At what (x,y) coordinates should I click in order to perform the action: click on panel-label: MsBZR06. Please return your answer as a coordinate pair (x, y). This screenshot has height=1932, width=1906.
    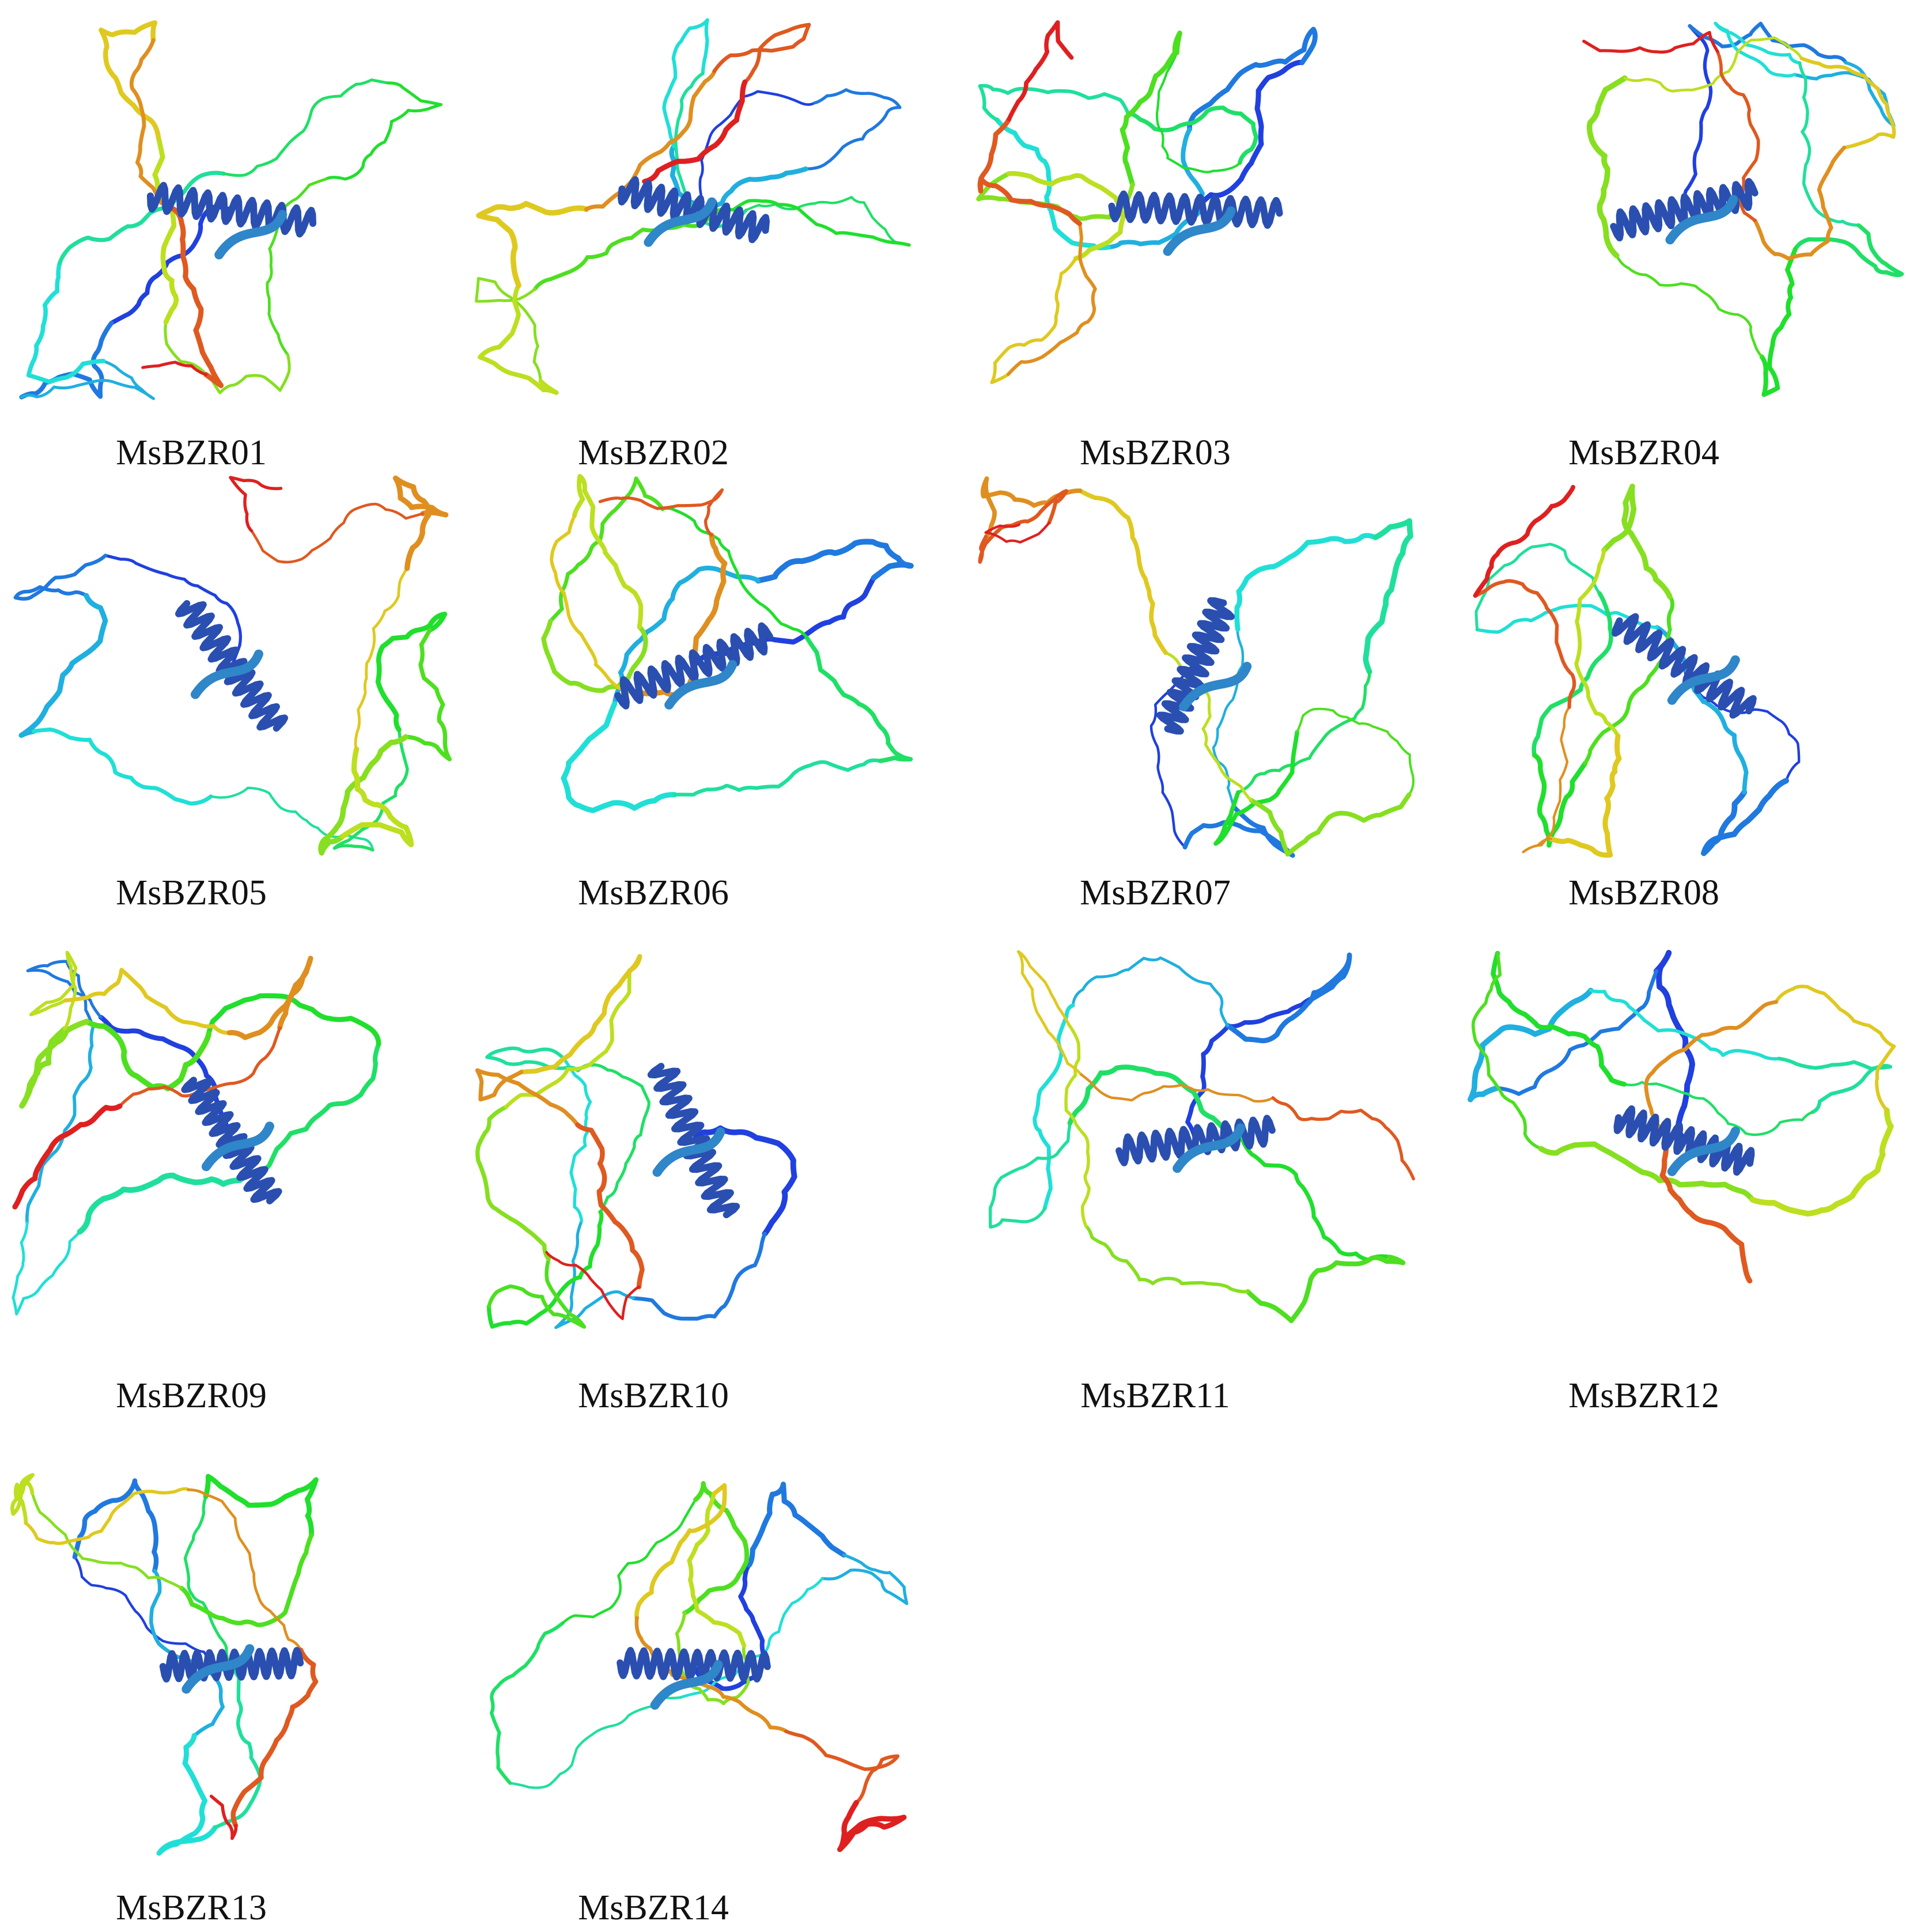
    Looking at the image, I should click on (653, 892).